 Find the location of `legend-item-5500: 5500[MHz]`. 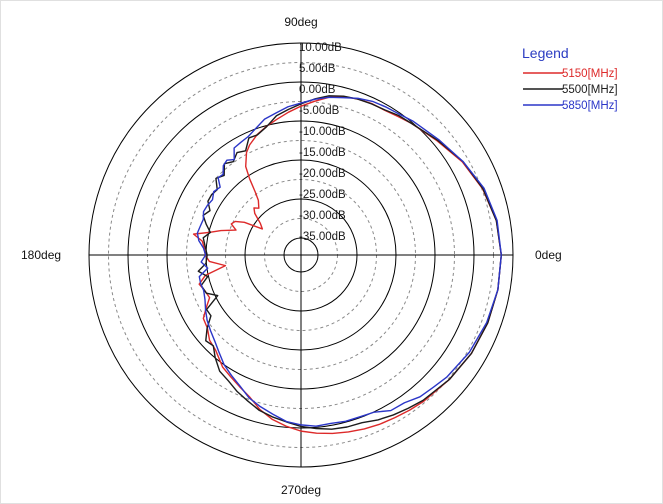

legend-item-5500: 5500[MHz] is located at coordinates (570, 90).